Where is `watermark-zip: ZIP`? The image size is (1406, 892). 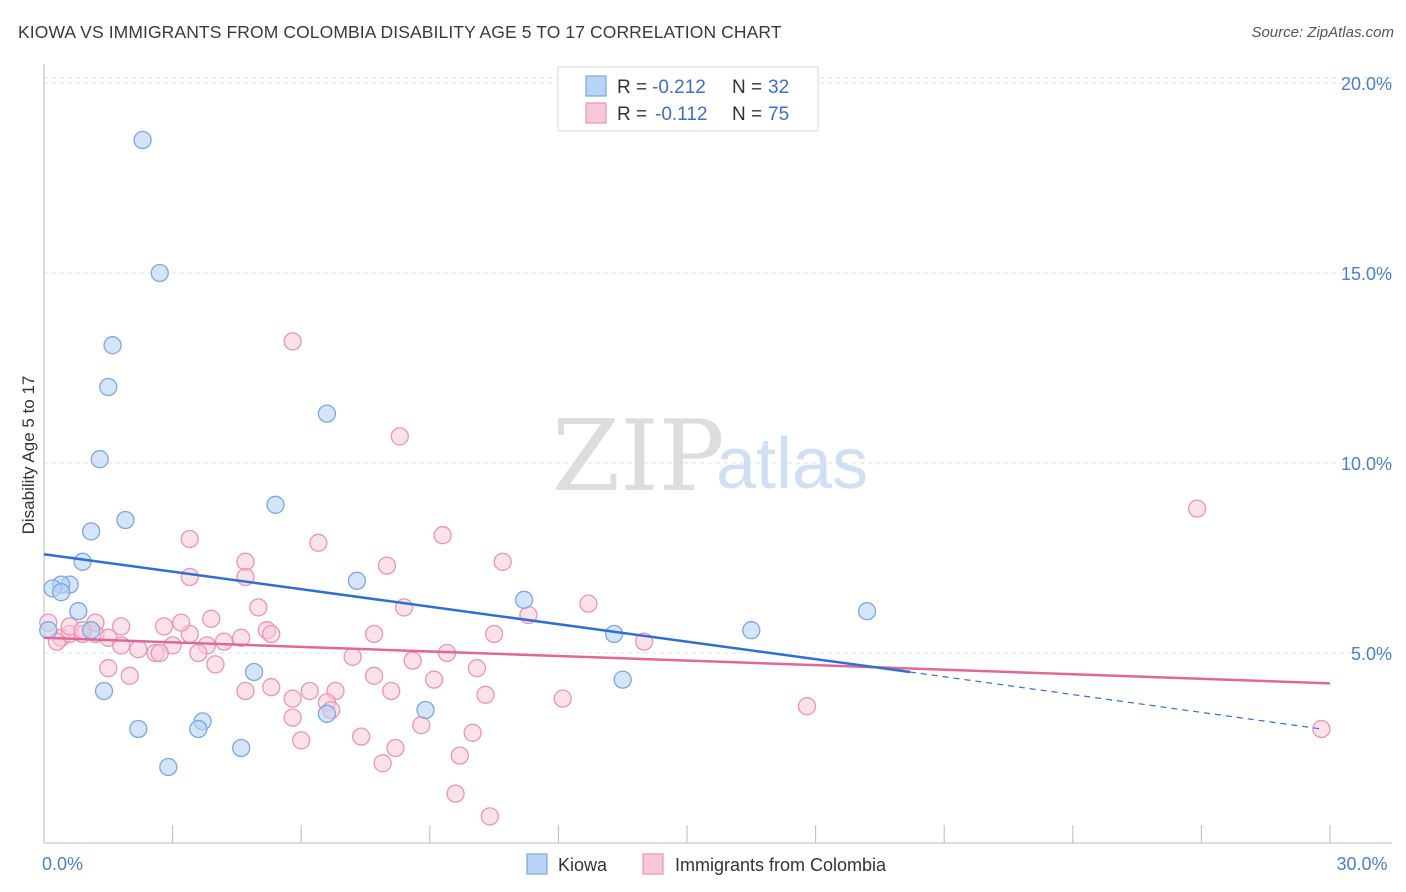
watermark-zip: ZIP is located at coordinates (638, 457).